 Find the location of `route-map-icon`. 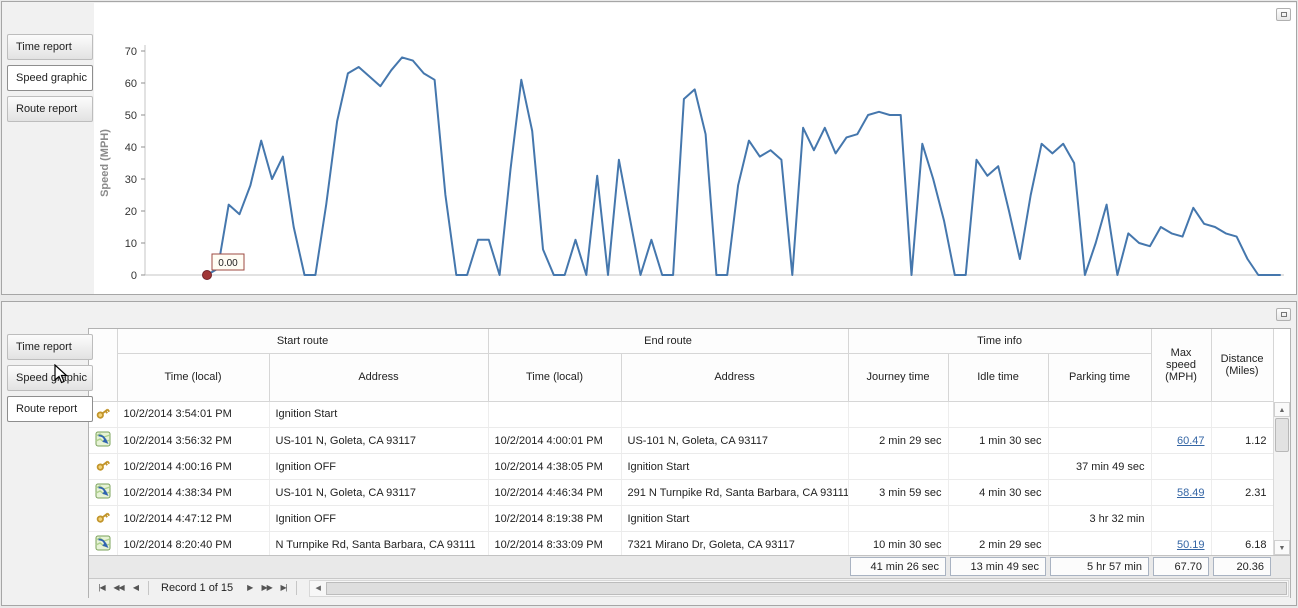

route-map-icon is located at coordinates (103, 543).